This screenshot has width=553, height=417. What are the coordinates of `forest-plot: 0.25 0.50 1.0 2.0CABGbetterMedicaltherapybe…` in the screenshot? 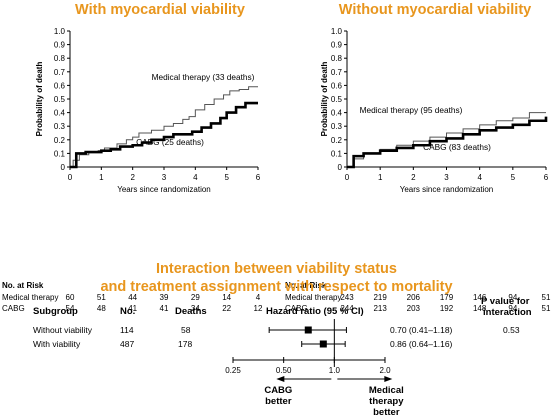 It's located at (314, 368).